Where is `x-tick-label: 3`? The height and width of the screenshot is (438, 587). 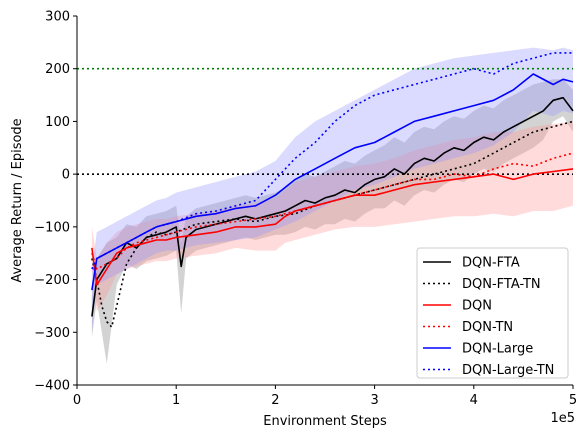
x-tick-label: 3 is located at coordinates (374, 400).